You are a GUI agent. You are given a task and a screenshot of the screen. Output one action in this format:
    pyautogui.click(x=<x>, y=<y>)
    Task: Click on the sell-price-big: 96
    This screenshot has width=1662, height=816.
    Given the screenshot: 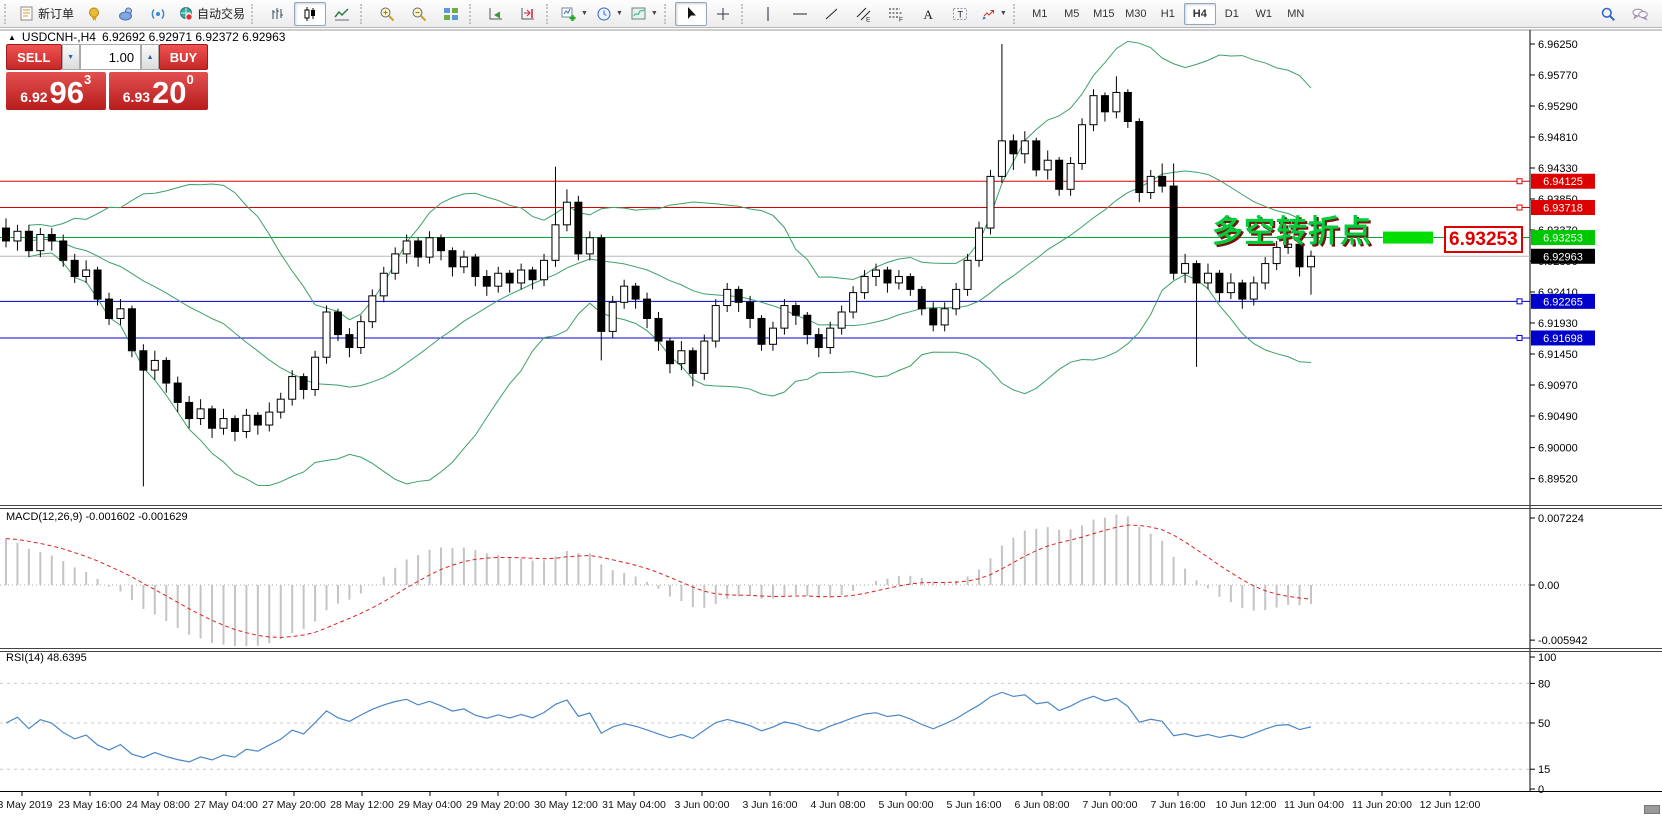 What is the action you would take?
    pyautogui.click(x=66, y=92)
    